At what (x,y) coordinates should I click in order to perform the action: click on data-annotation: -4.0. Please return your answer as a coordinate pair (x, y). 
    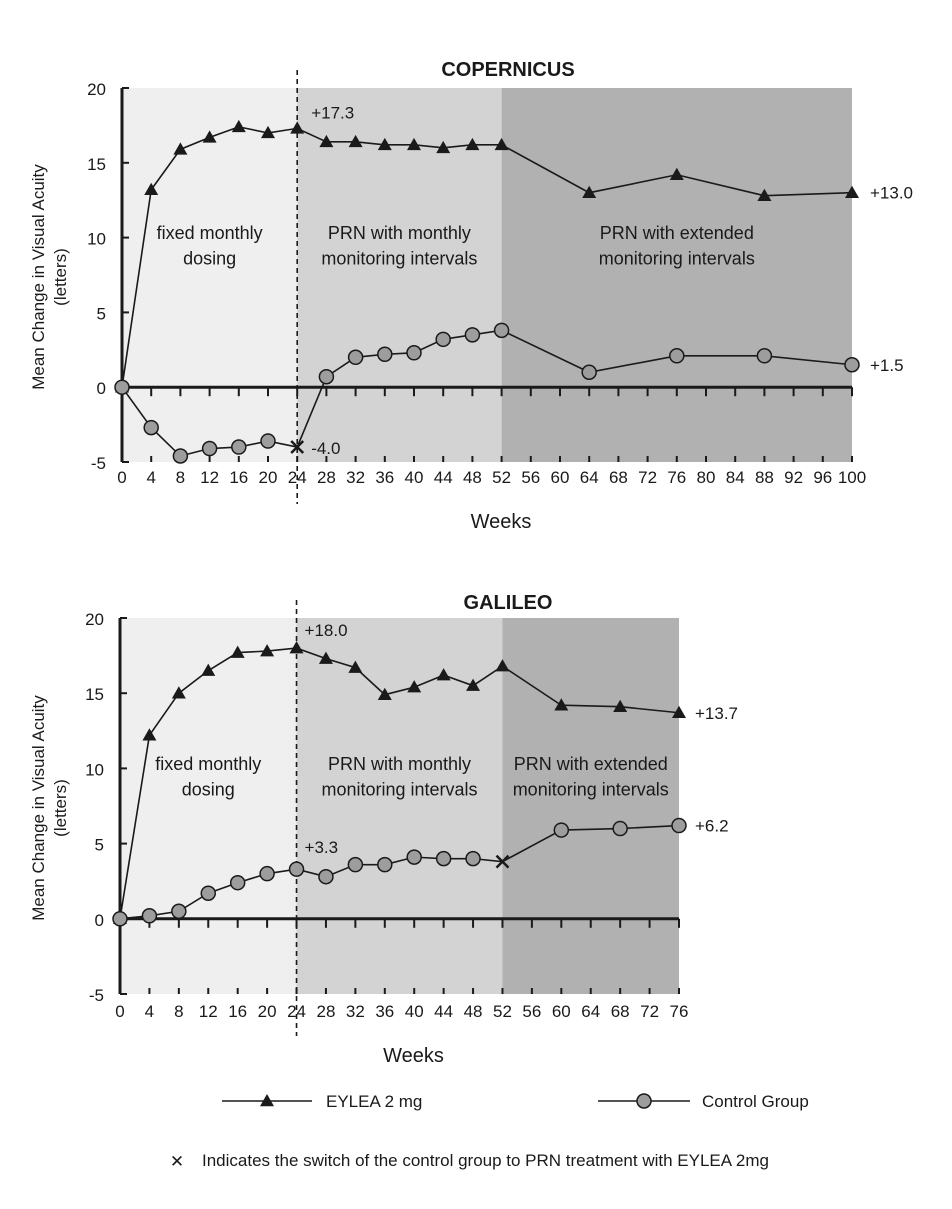
    Looking at the image, I should click on (325, 448).